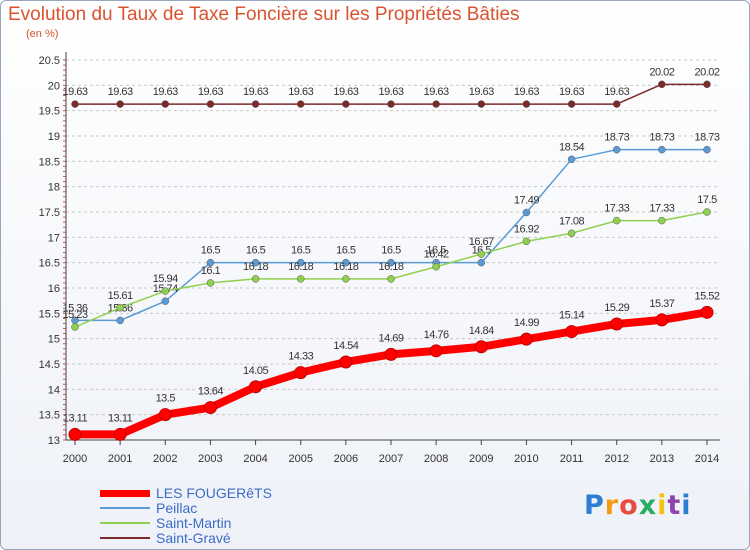 The height and width of the screenshot is (550, 750). I want to click on data-label: 14.05, so click(255, 371).